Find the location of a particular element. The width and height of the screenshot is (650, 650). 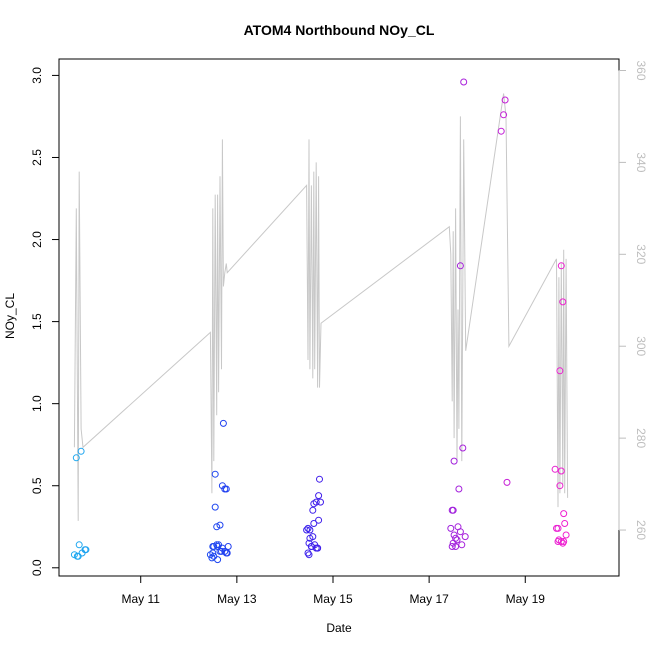

y-tick-label: 0.5 is located at coordinates (37, 485).